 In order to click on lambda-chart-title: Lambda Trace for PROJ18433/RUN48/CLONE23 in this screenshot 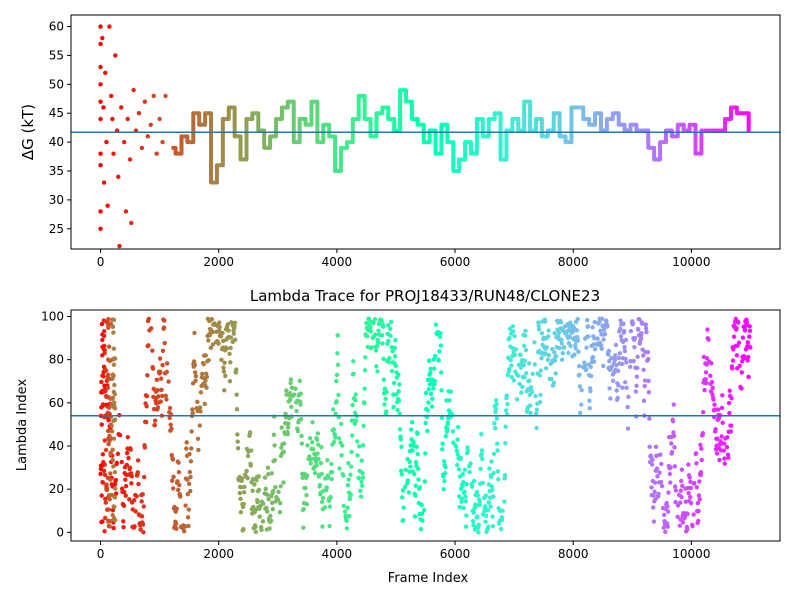, I will do `click(425, 296)`.